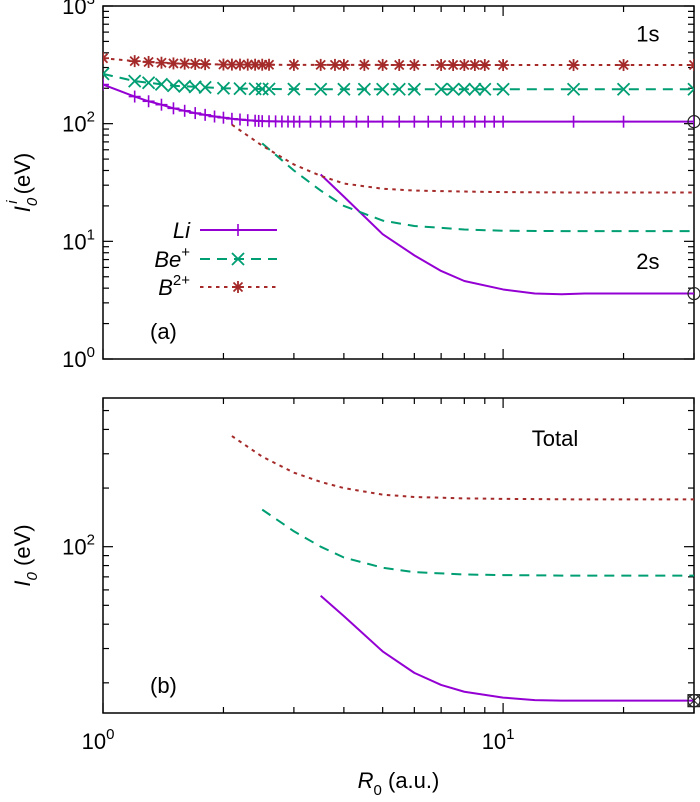 The width and height of the screenshot is (700, 802). What do you see at coordinates (110, 734) in the screenshot?
I see `x-tick-label-exponent: 0` at bounding box center [110, 734].